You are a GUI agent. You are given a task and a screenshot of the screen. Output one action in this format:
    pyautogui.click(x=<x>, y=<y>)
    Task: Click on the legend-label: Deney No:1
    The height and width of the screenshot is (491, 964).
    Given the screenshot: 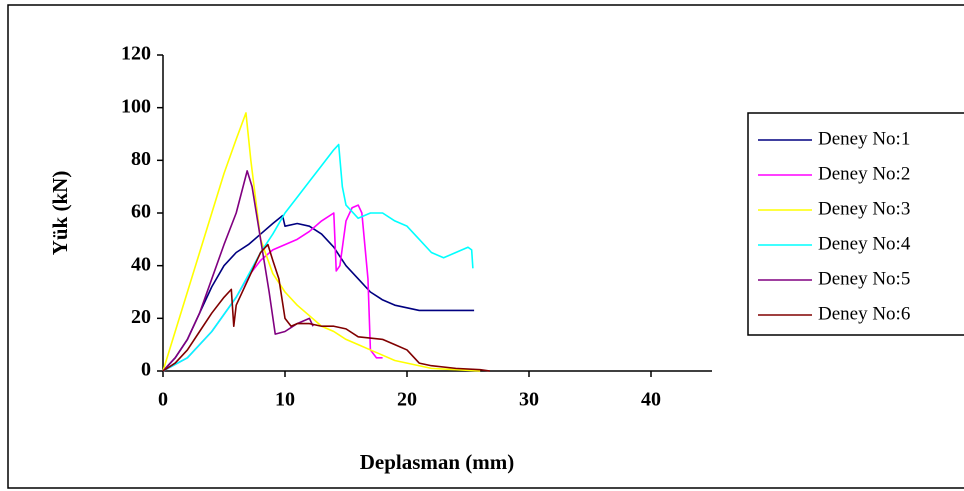 What is the action you would take?
    pyautogui.click(x=864, y=138)
    